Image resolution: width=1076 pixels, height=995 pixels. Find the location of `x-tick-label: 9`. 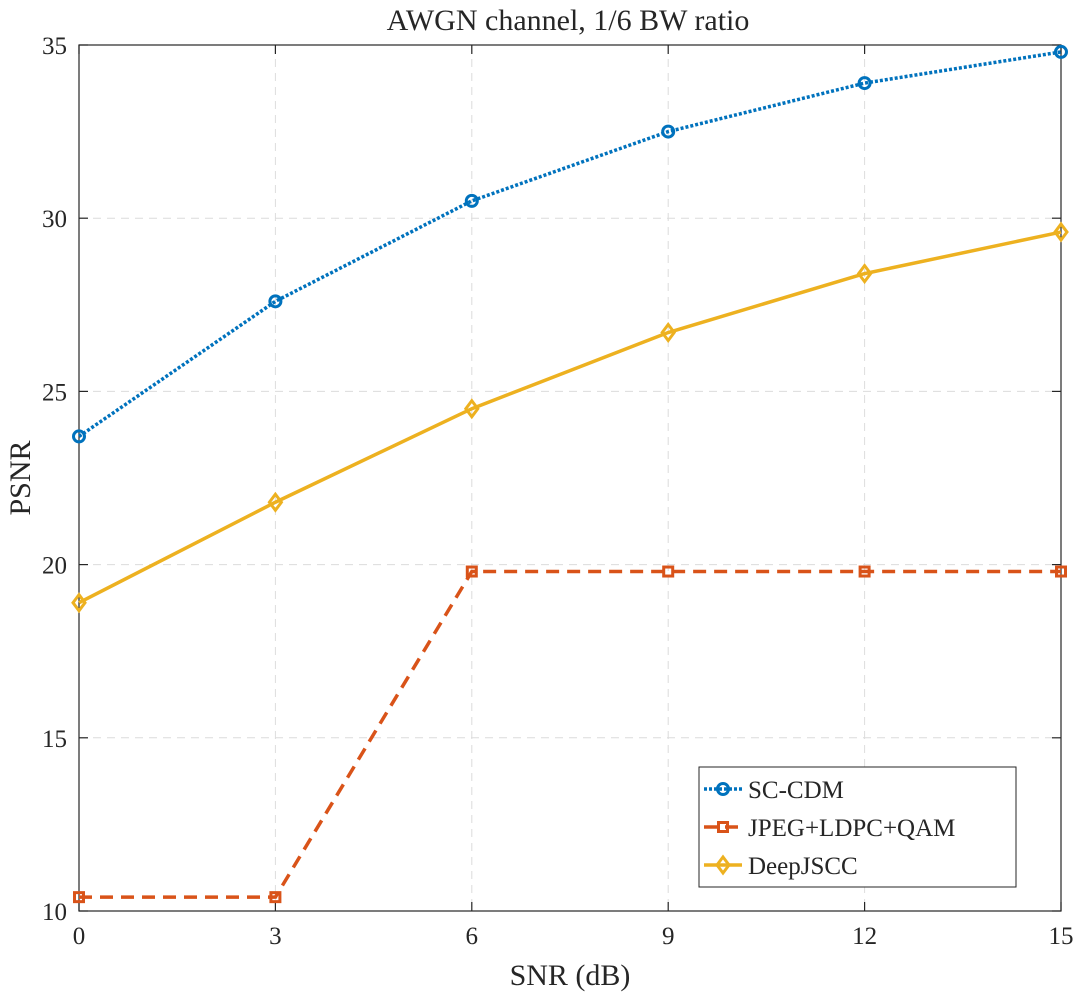

x-tick-label: 9 is located at coordinates (668, 936).